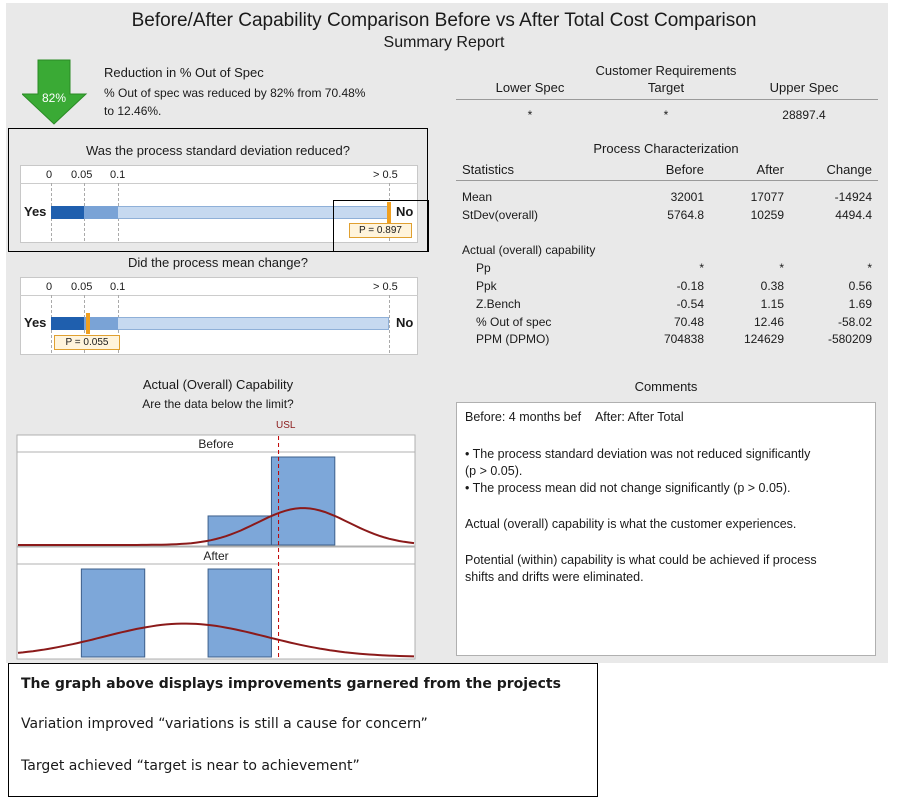 The image size is (900, 804). What do you see at coordinates (500, 215) in the screenshot?
I see `proc-row-label: StDev(overall)` at bounding box center [500, 215].